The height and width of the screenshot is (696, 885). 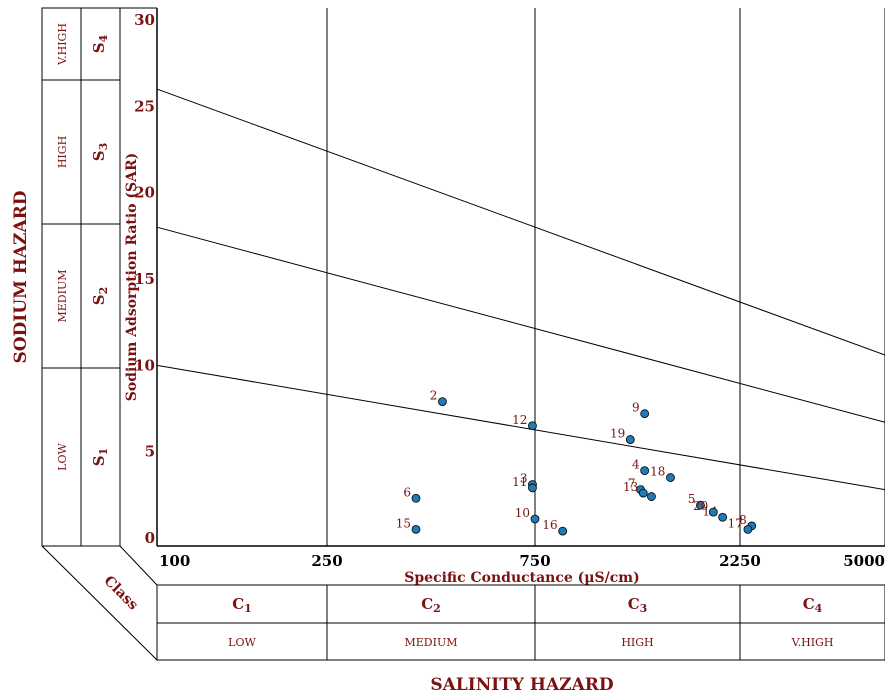 I want to click on y-axis-label: Sodium Adsorption Ratio (SAR), so click(x=132, y=277).